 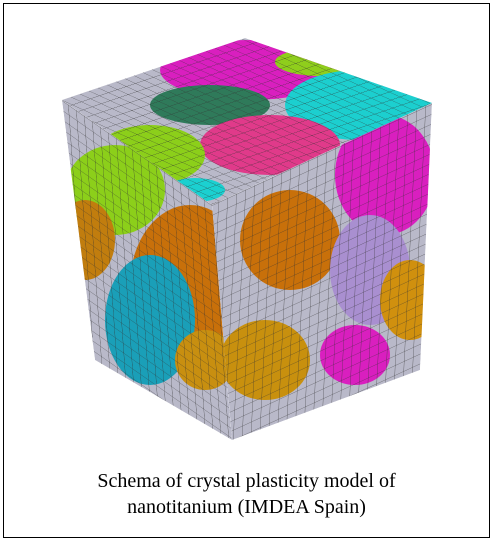 What do you see at coordinates (246, 481) in the screenshot?
I see `caption-line: Schema of crystal plasticity model of` at bounding box center [246, 481].